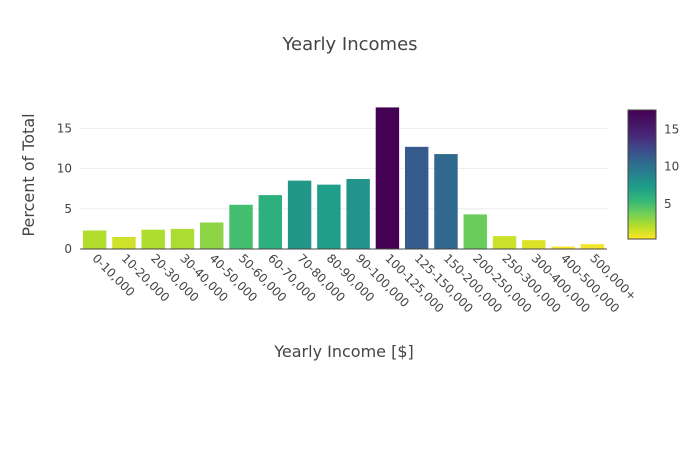 Image resolution: width=700 pixels, height=454 pixels. What do you see at coordinates (68, 209) in the screenshot?
I see `y-tick-label: 5` at bounding box center [68, 209].